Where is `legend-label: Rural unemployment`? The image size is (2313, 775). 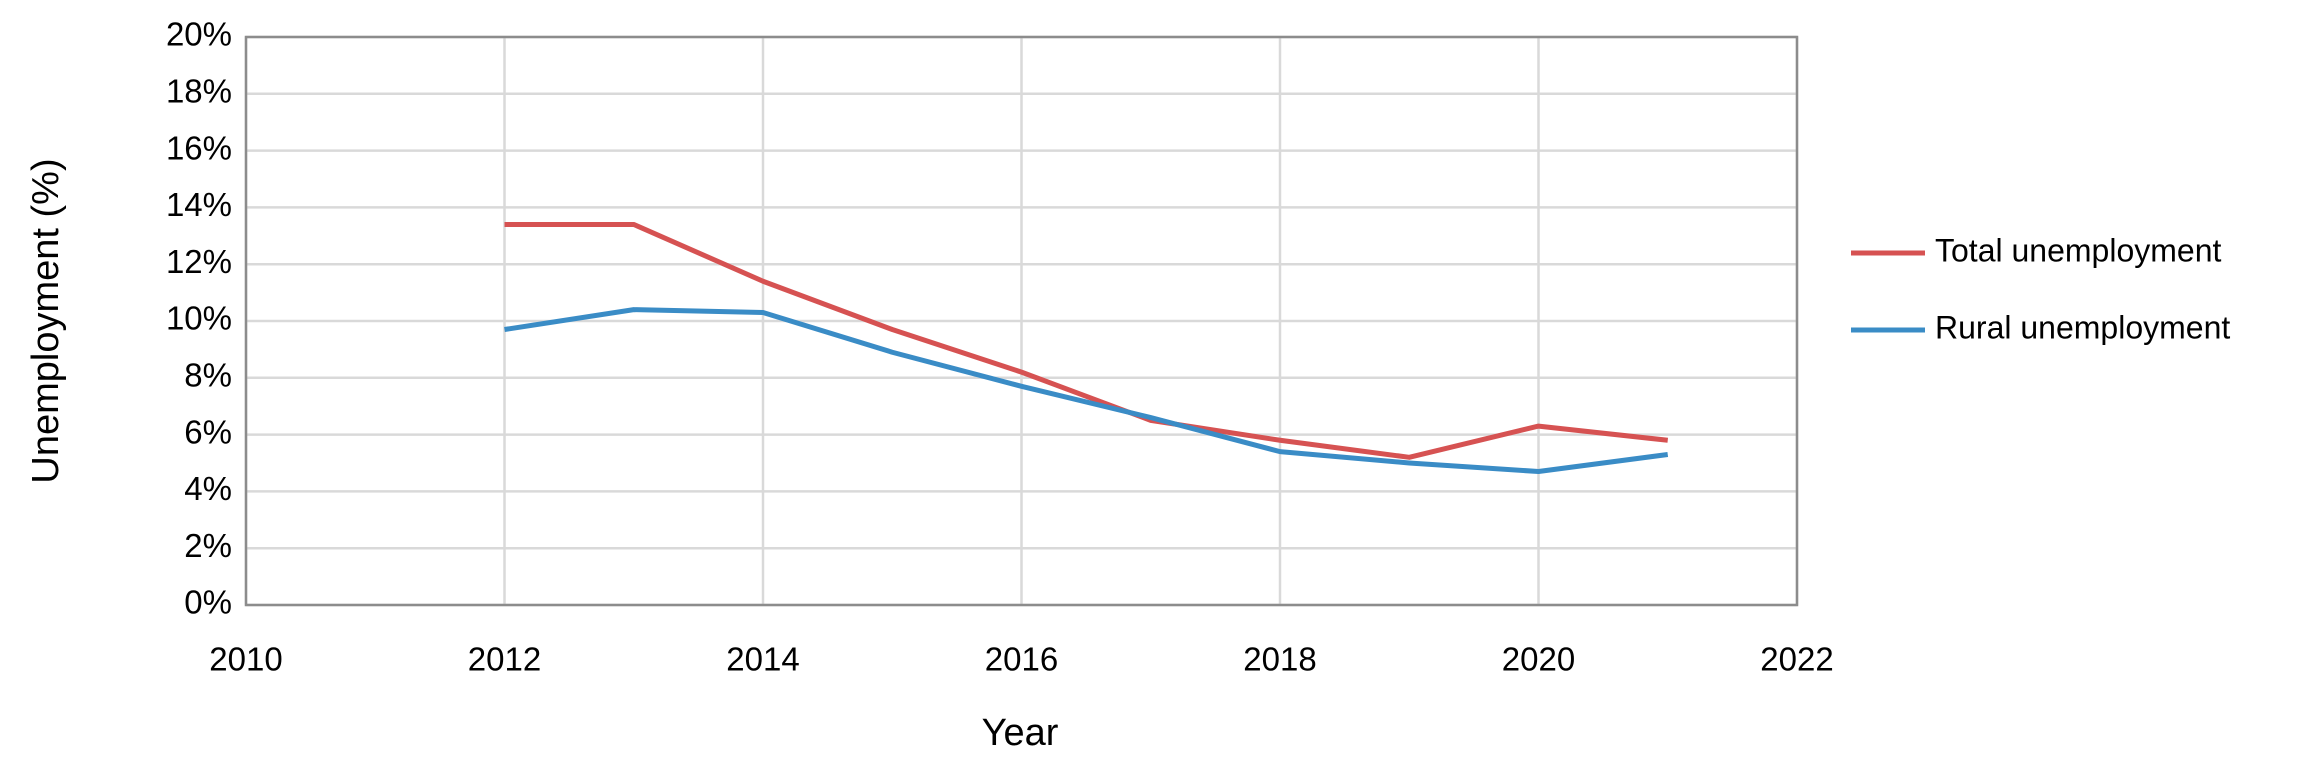 legend-label: Rural unemployment is located at coordinates (2082, 327).